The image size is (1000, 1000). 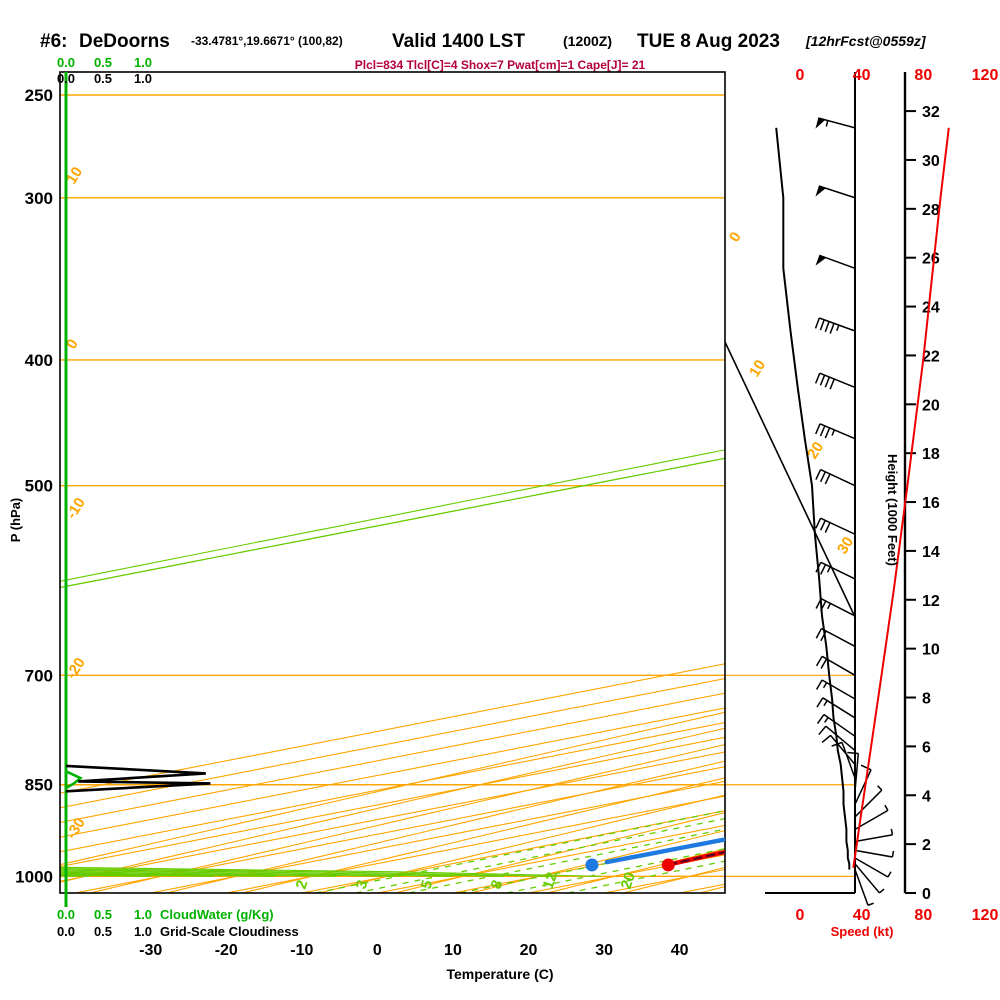 I want to click on temperature-tick-0: 0, so click(x=377, y=950).